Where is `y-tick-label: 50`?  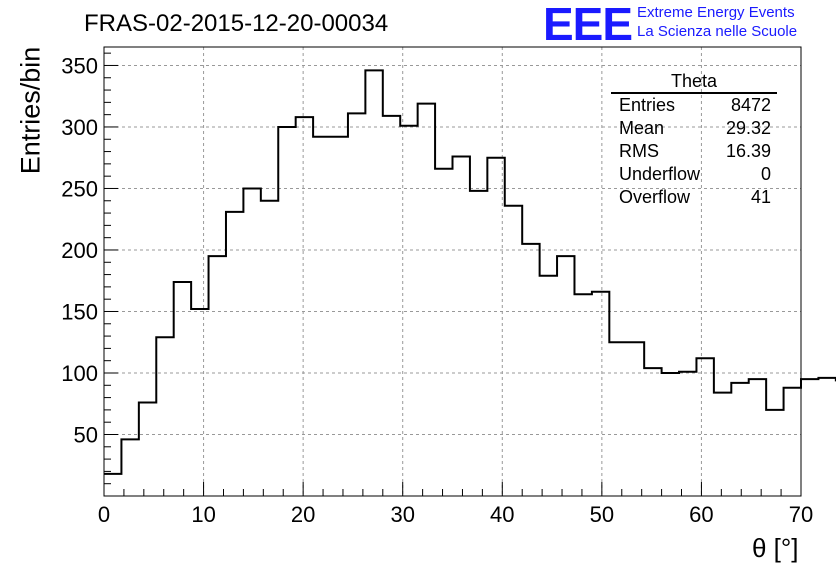 y-tick-label: 50 is located at coordinates (86, 434).